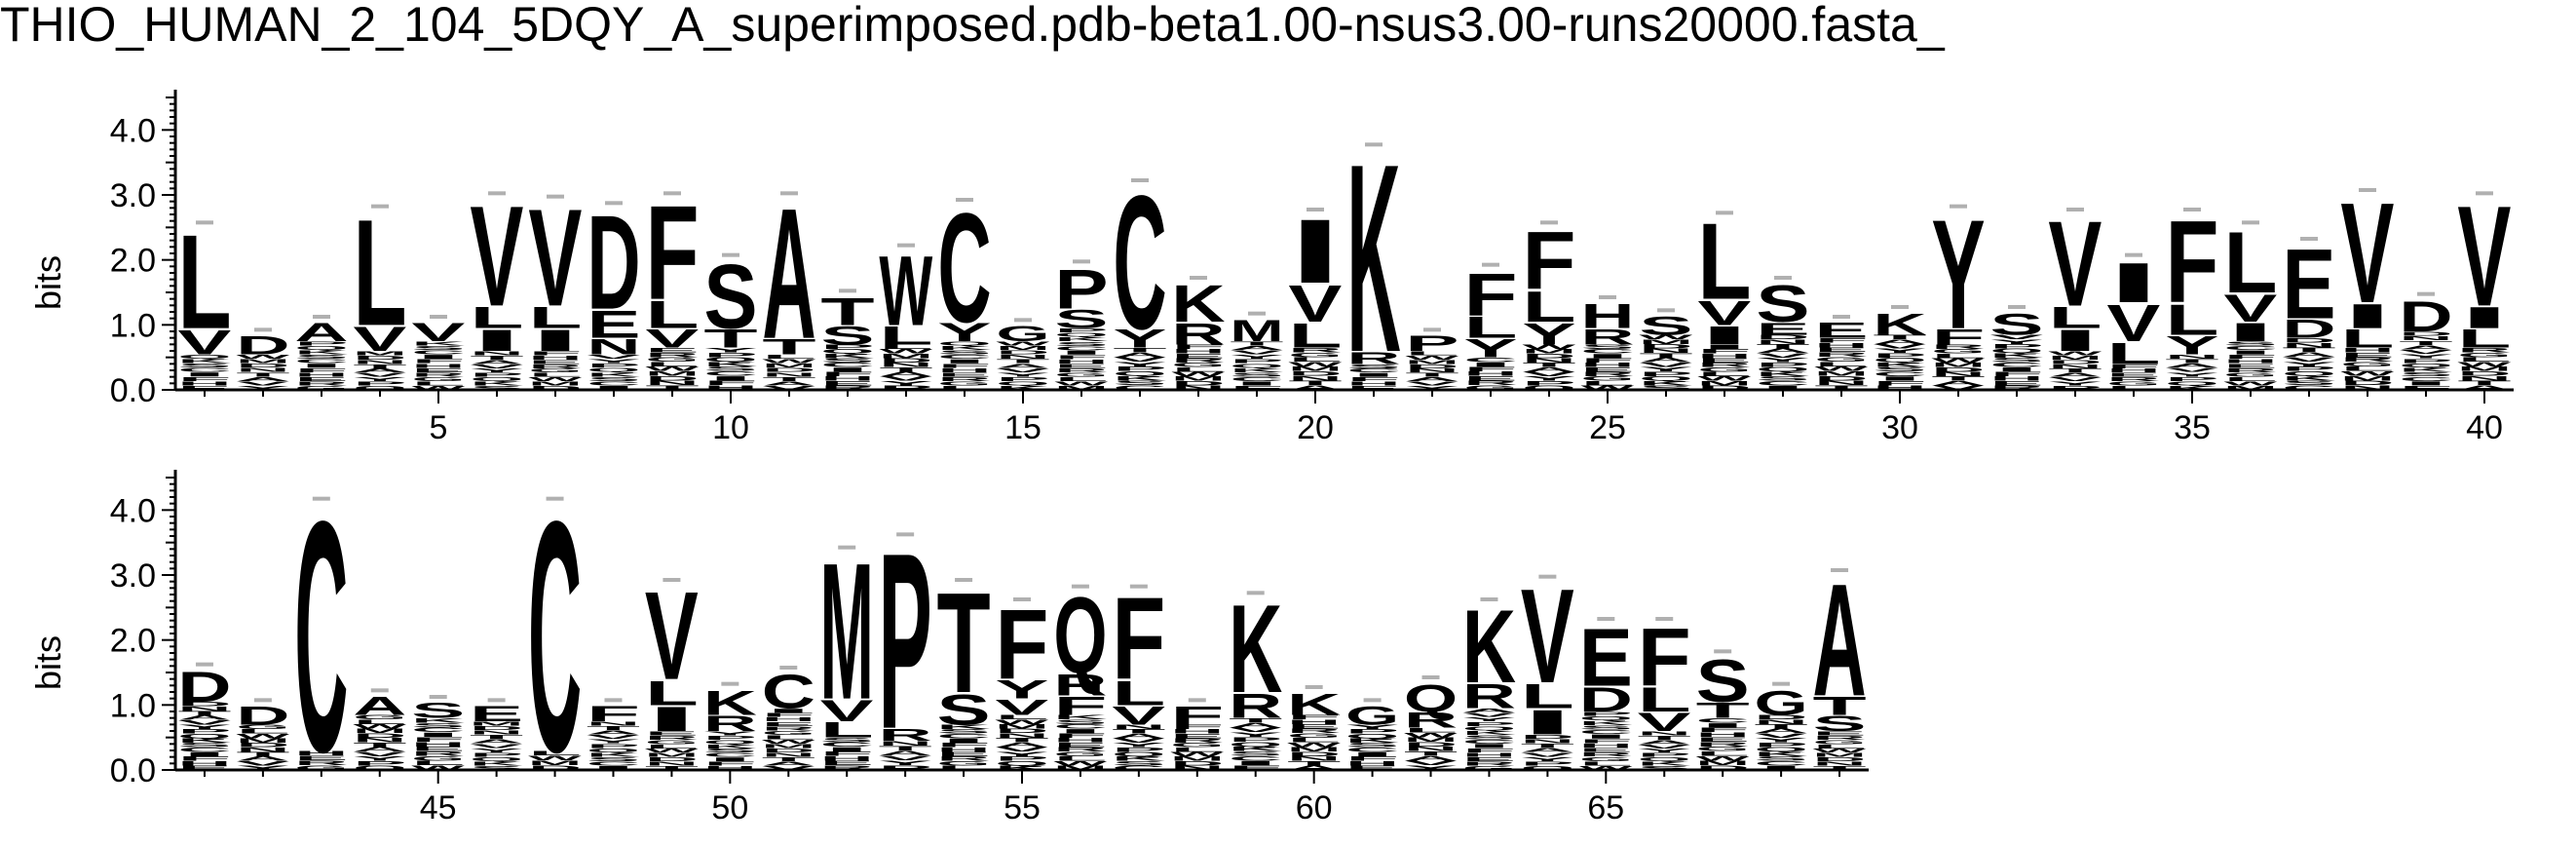 This screenshot has height=845, width=2576. Describe the element at coordinates (1605, 808) in the screenshot. I see `x-tick-label: 65` at that location.